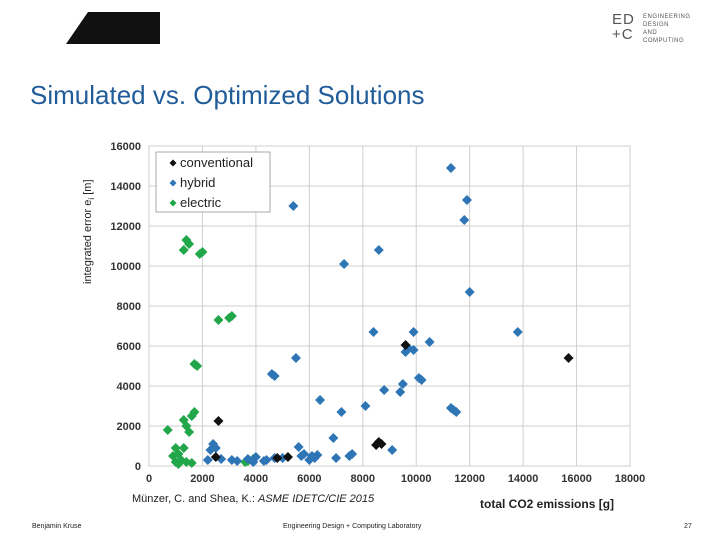 Image resolution: width=720 pixels, height=540 pixels. I want to click on legend-label-conventional: conventional, so click(216, 162).